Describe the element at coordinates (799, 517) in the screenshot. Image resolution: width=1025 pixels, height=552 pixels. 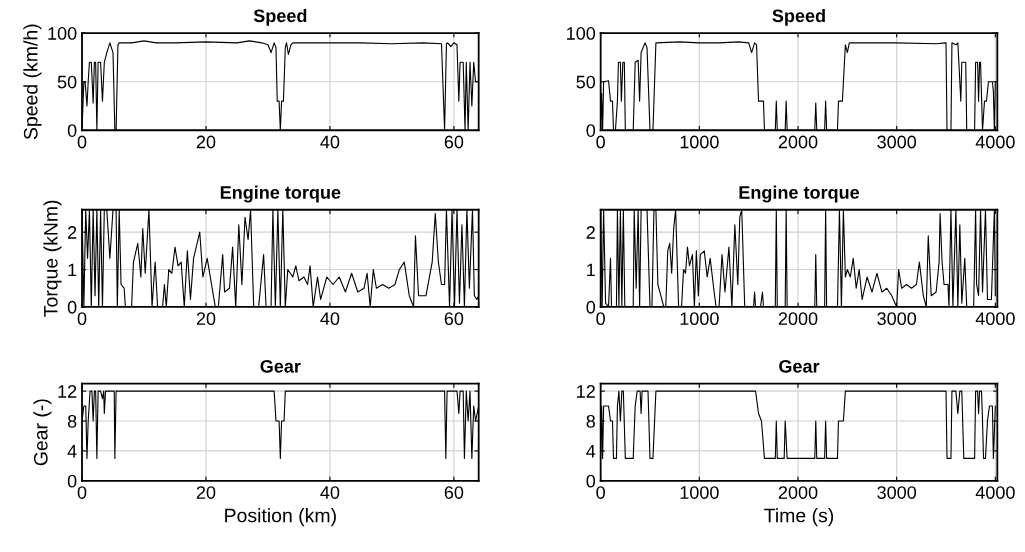
I see `x-axis-title: Time (s)` at that location.